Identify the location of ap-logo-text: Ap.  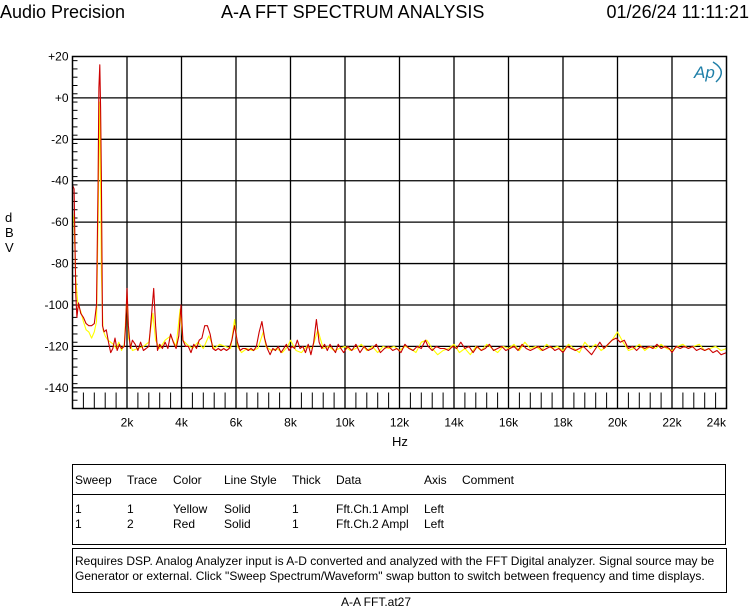
(704, 72).